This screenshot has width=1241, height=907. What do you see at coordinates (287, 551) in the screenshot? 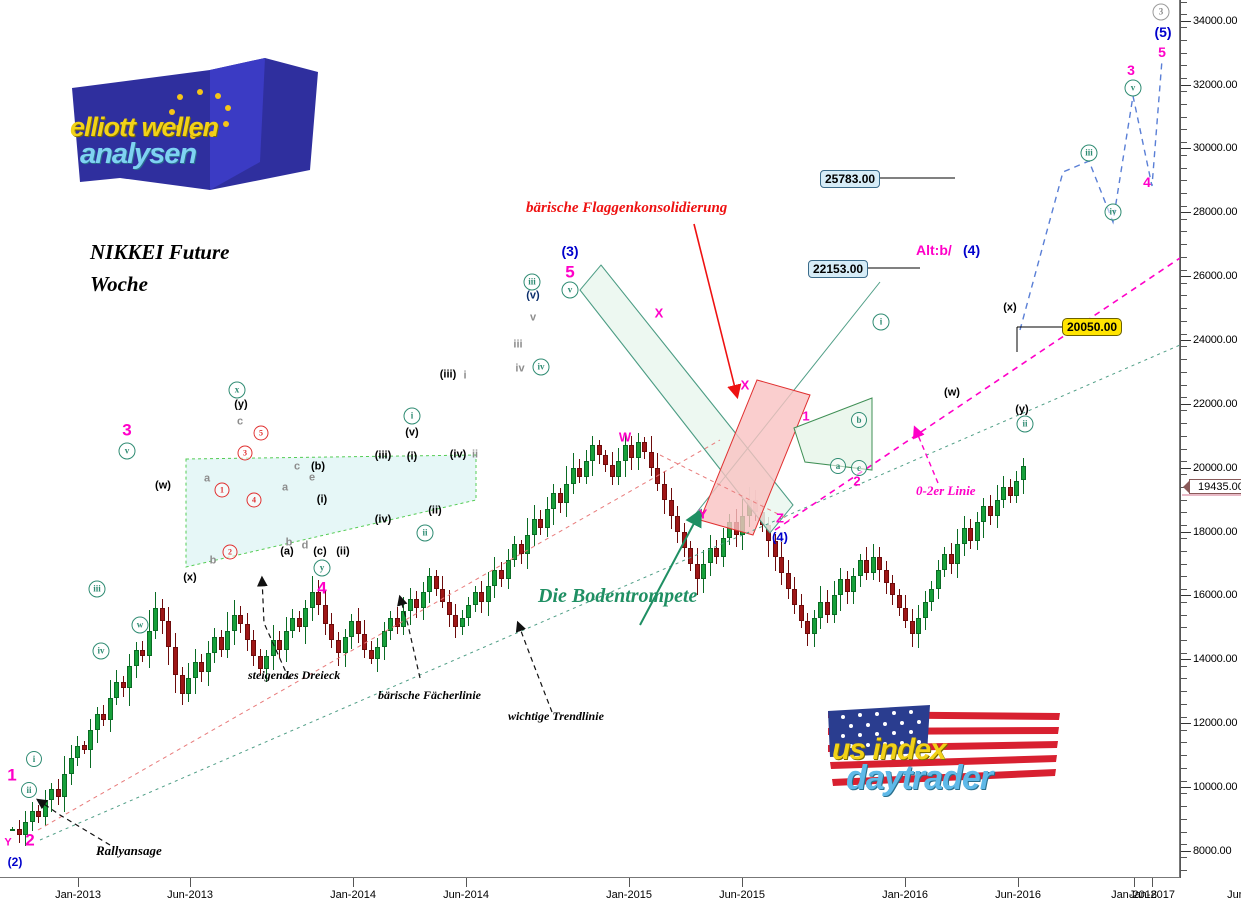
I see `wave-label-a: (a)` at bounding box center [287, 551].